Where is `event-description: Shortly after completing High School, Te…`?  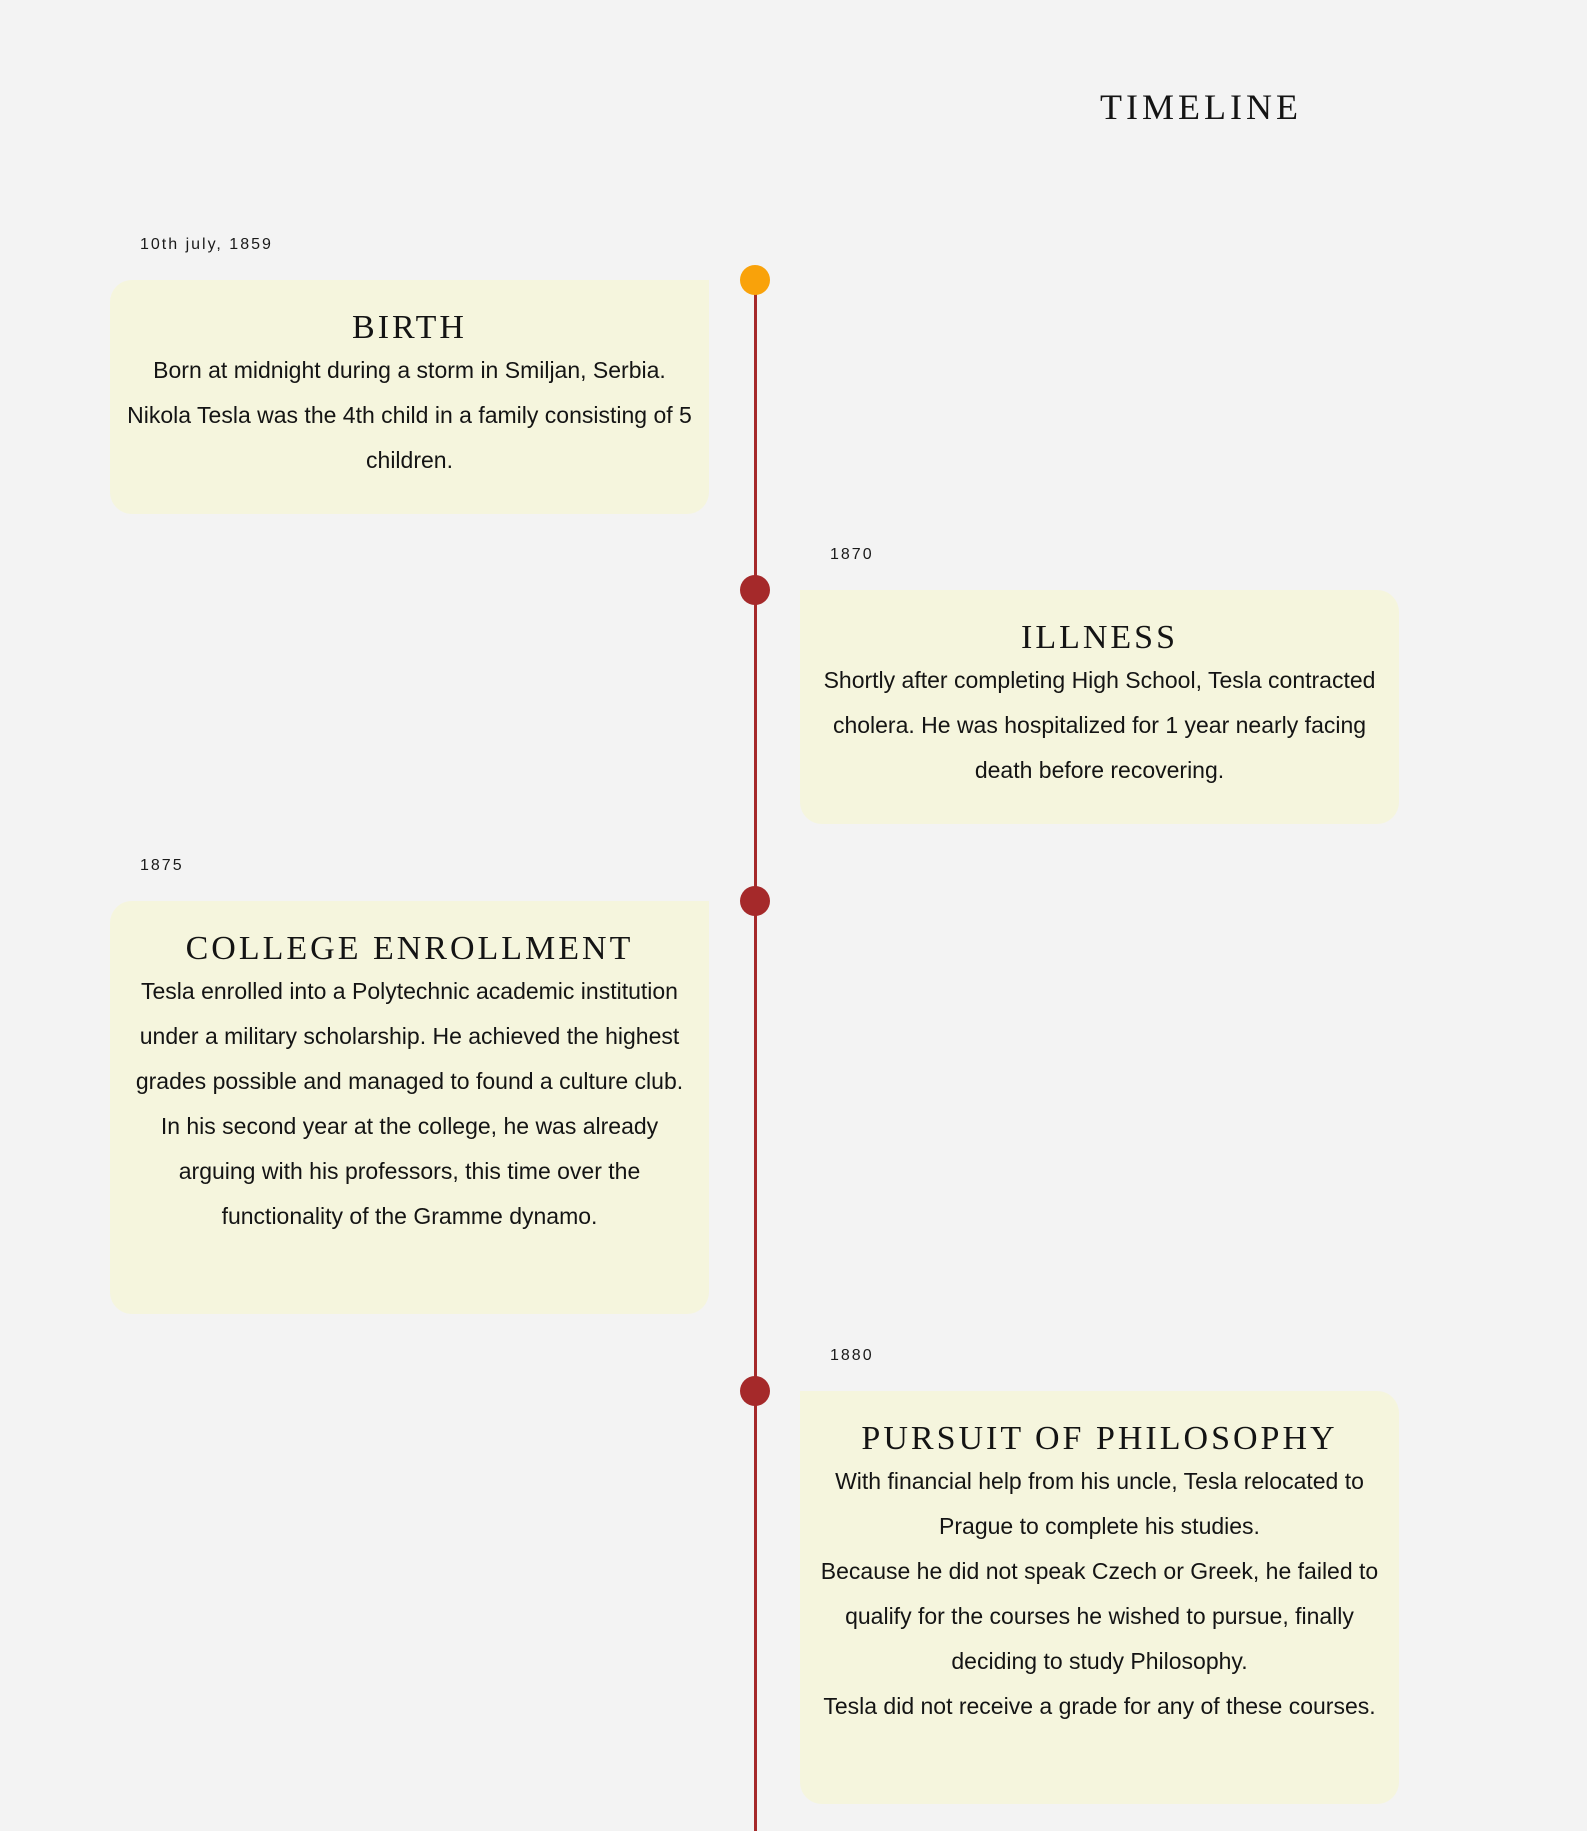
event-description: Shortly after completing High School, Te… is located at coordinates (1099, 725).